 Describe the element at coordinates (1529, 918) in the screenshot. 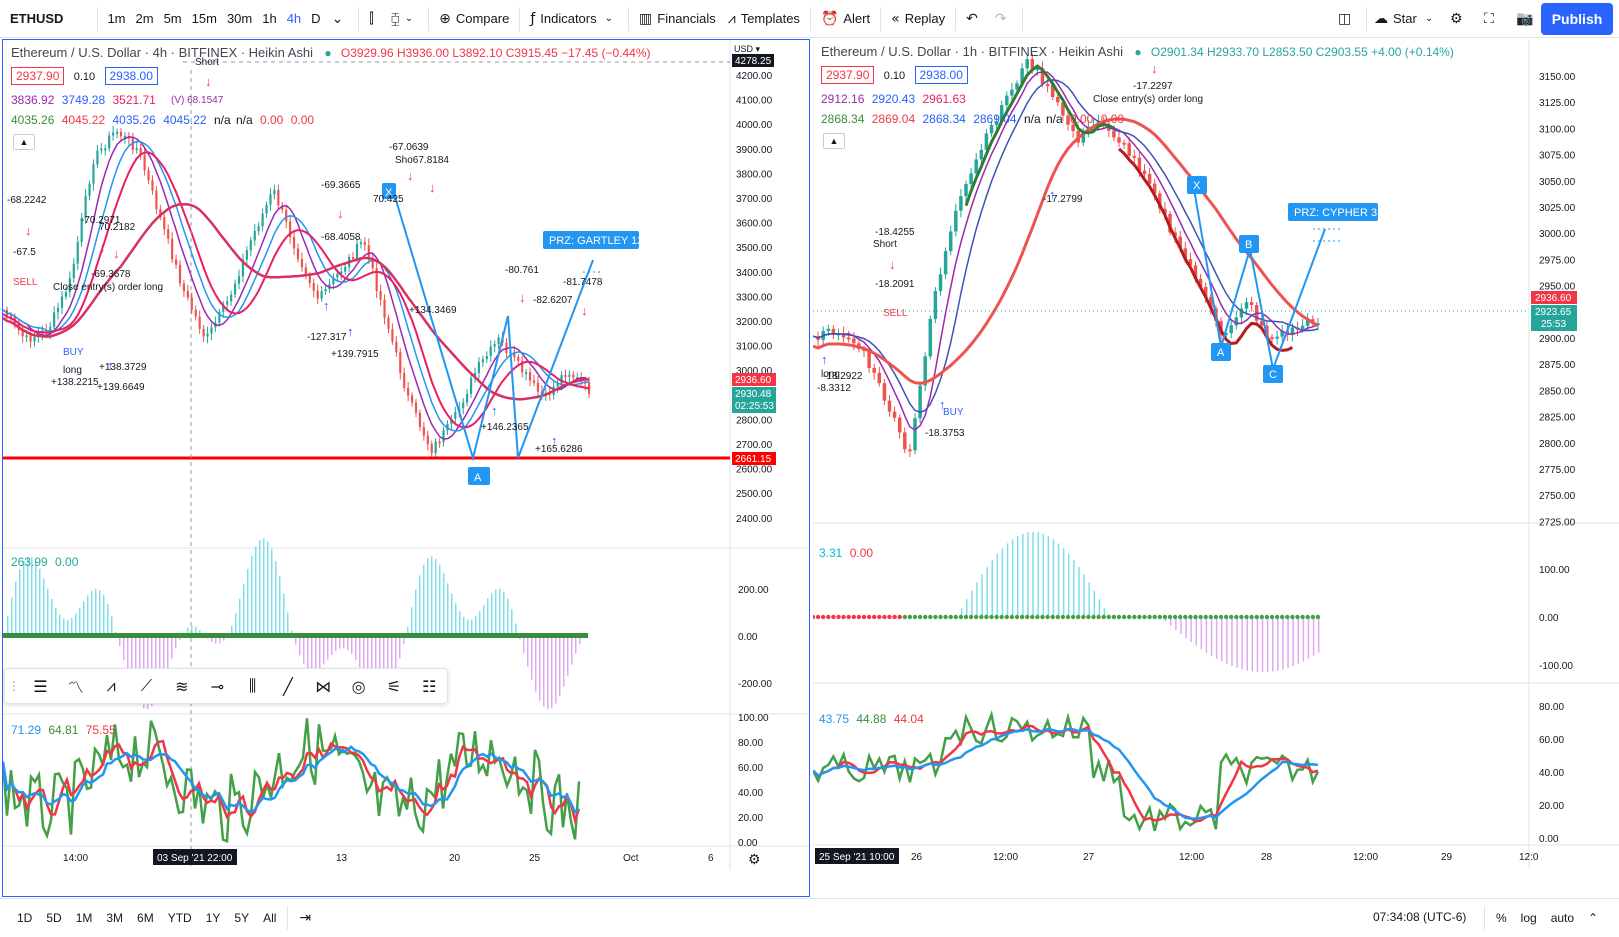

I see `log-toggle: log` at that location.